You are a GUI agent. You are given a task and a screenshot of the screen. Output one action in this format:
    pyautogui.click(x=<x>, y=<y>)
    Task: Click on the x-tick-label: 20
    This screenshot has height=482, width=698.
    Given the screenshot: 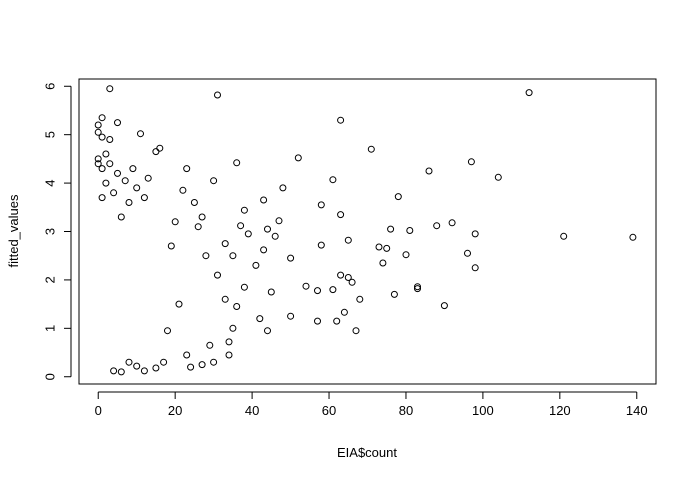 What is the action you would take?
    pyautogui.click(x=175, y=410)
    